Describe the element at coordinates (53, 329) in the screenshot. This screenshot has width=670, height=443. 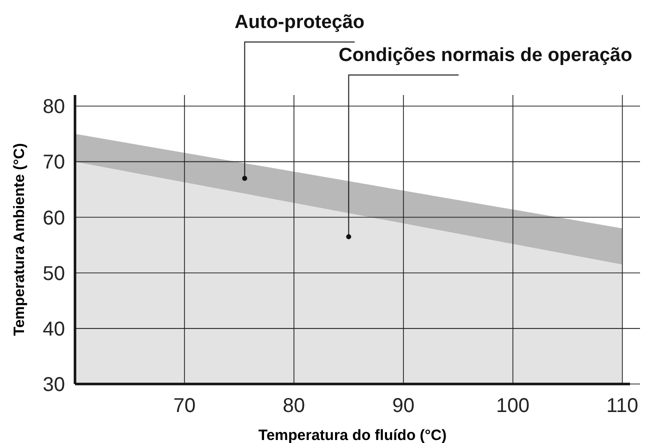
I see `y-tick-label: 40` at that location.